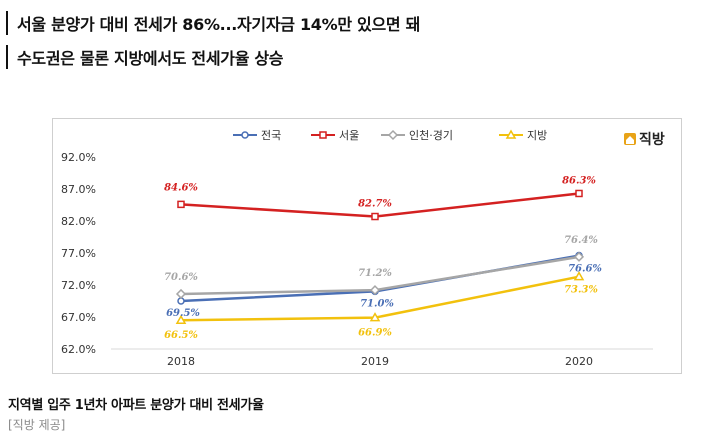 This screenshot has width=706, height=437. I want to click on y-tick-label: 87.0%, so click(78, 189).